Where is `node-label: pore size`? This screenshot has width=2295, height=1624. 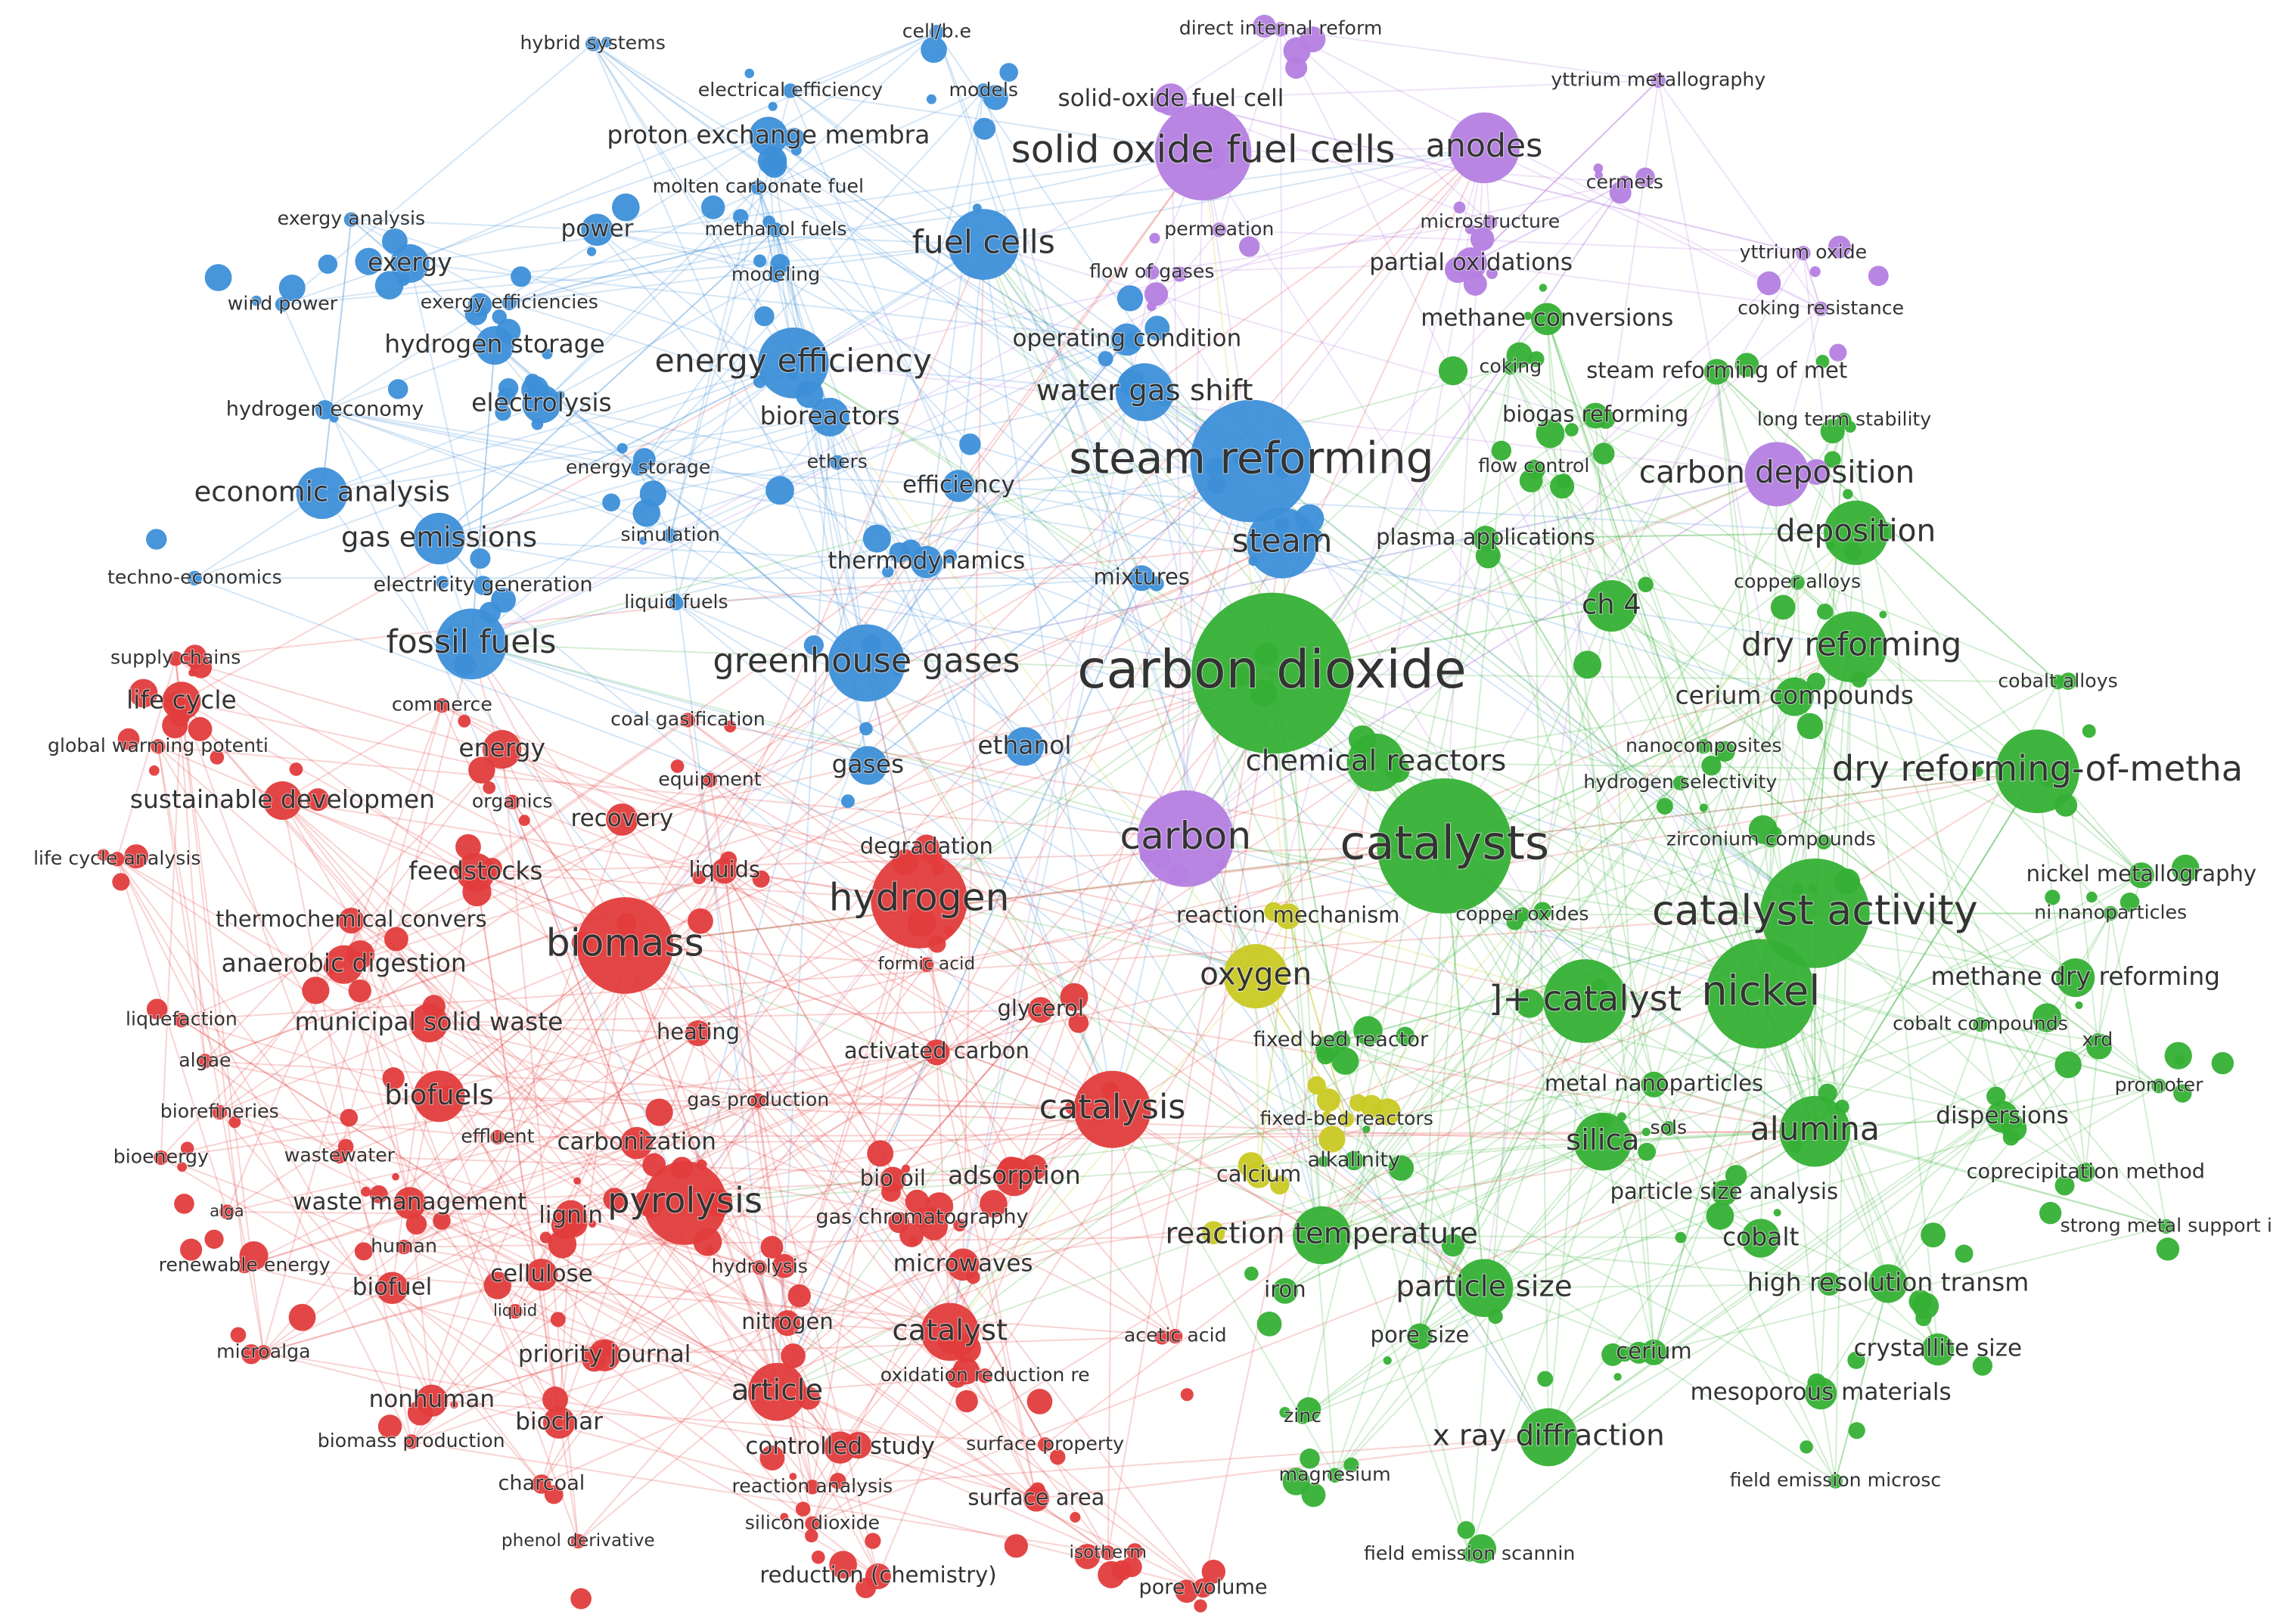
node-label: pore size is located at coordinates (1421, 1335).